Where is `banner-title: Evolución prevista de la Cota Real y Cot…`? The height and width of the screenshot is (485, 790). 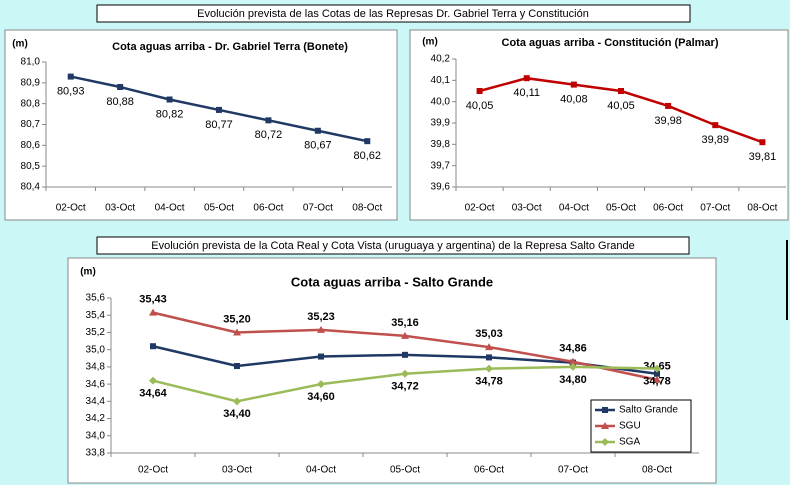
banner-title: Evolución prevista de la Cota Real y Cot… is located at coordinates (392, 246).